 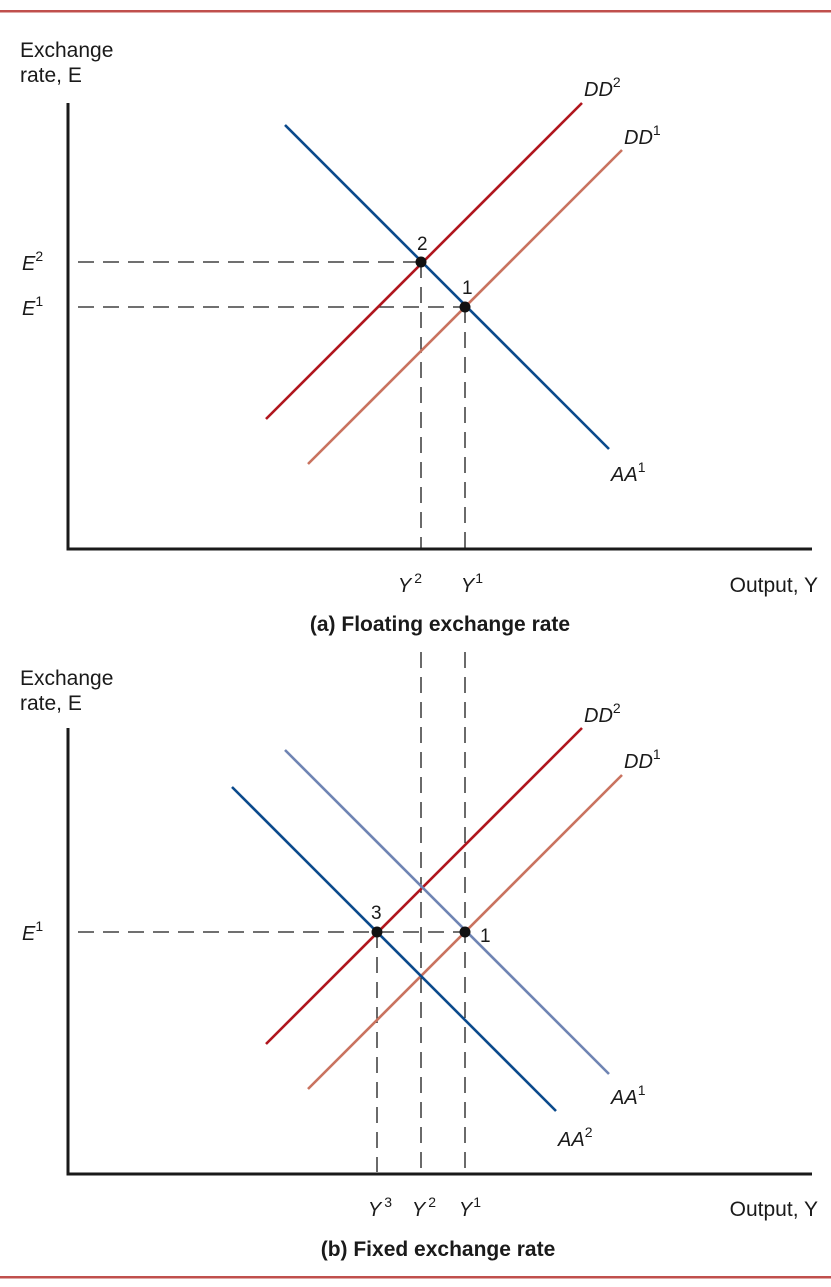 I want to click on panel-b-dd2-curve, so click(x=424, y=886).